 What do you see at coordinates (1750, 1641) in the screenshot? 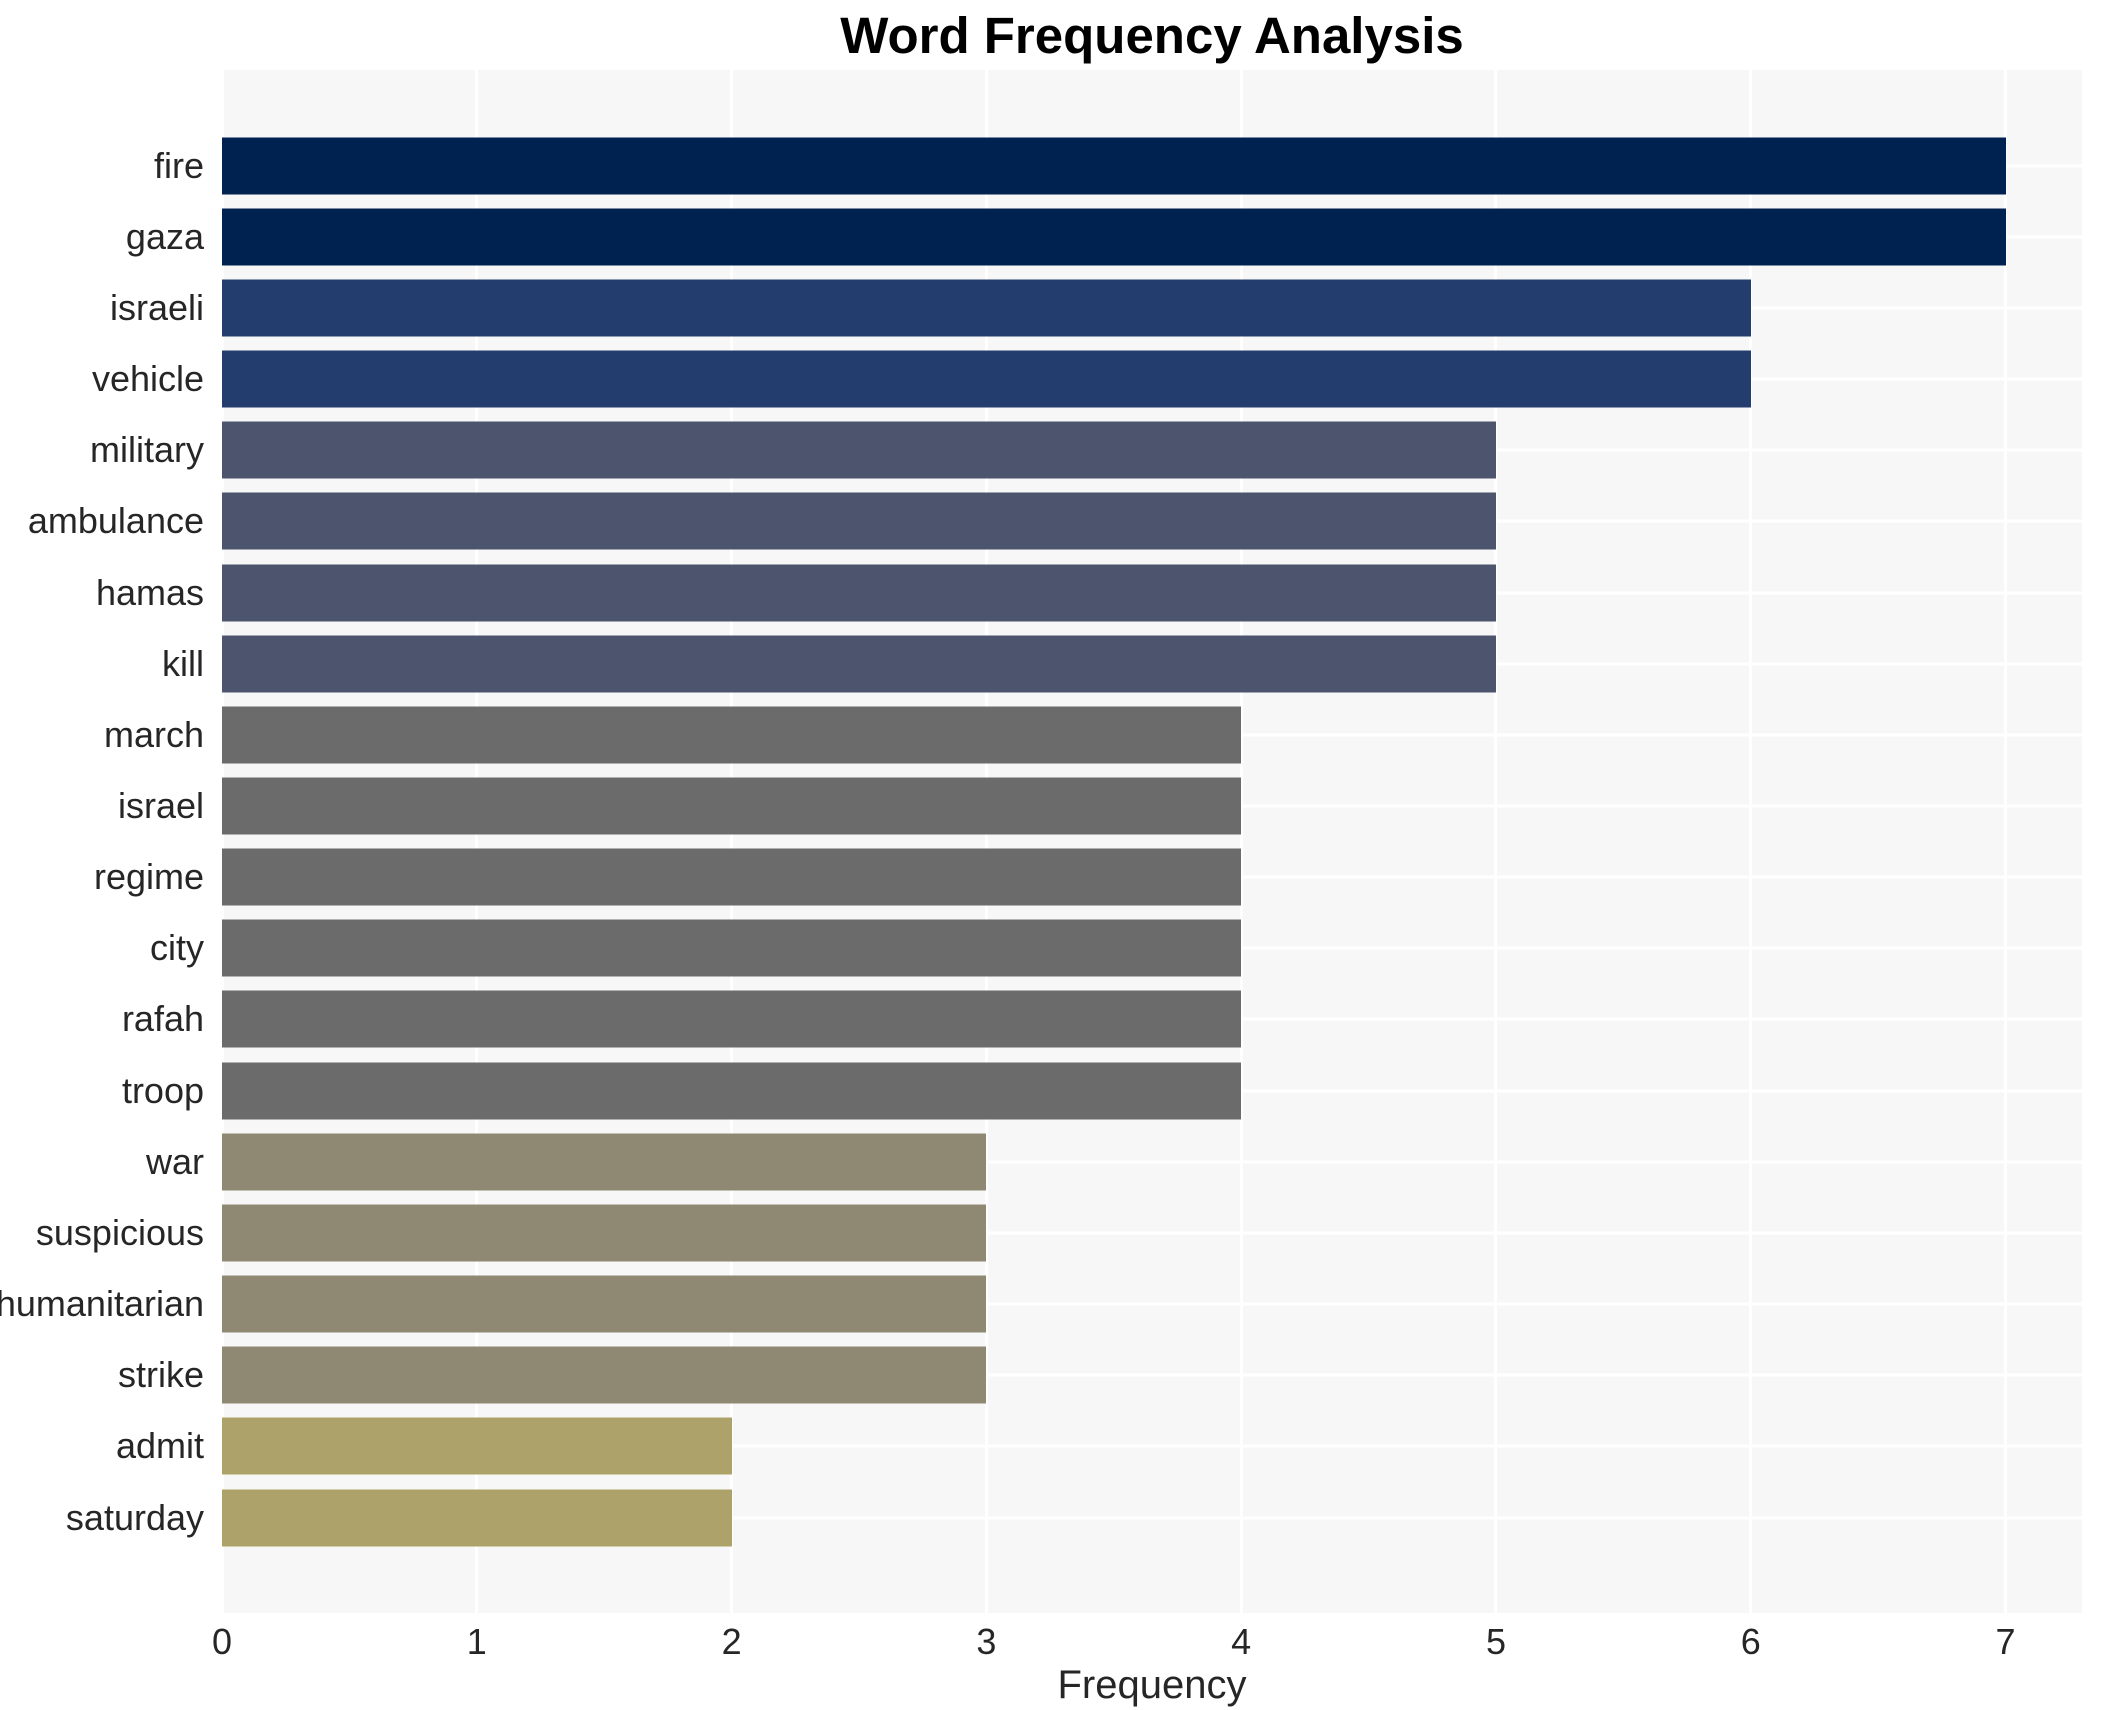
I see `x-tick-label: 6` at bounding box center [1750, 1641].